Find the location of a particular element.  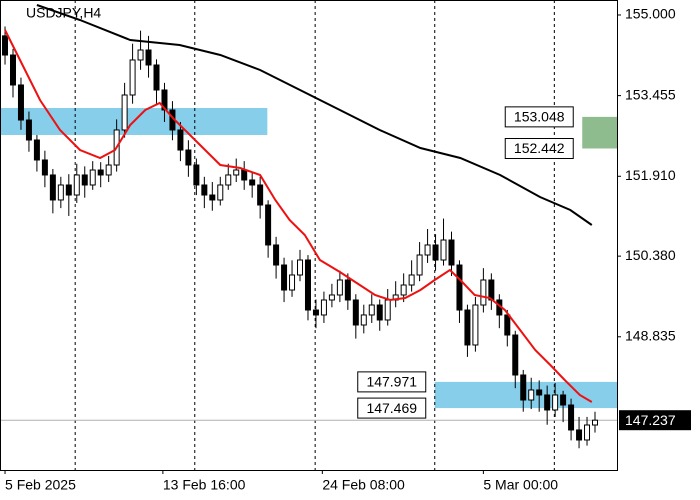

price-label-text: 152.442 is located at coordinates (539, 148).